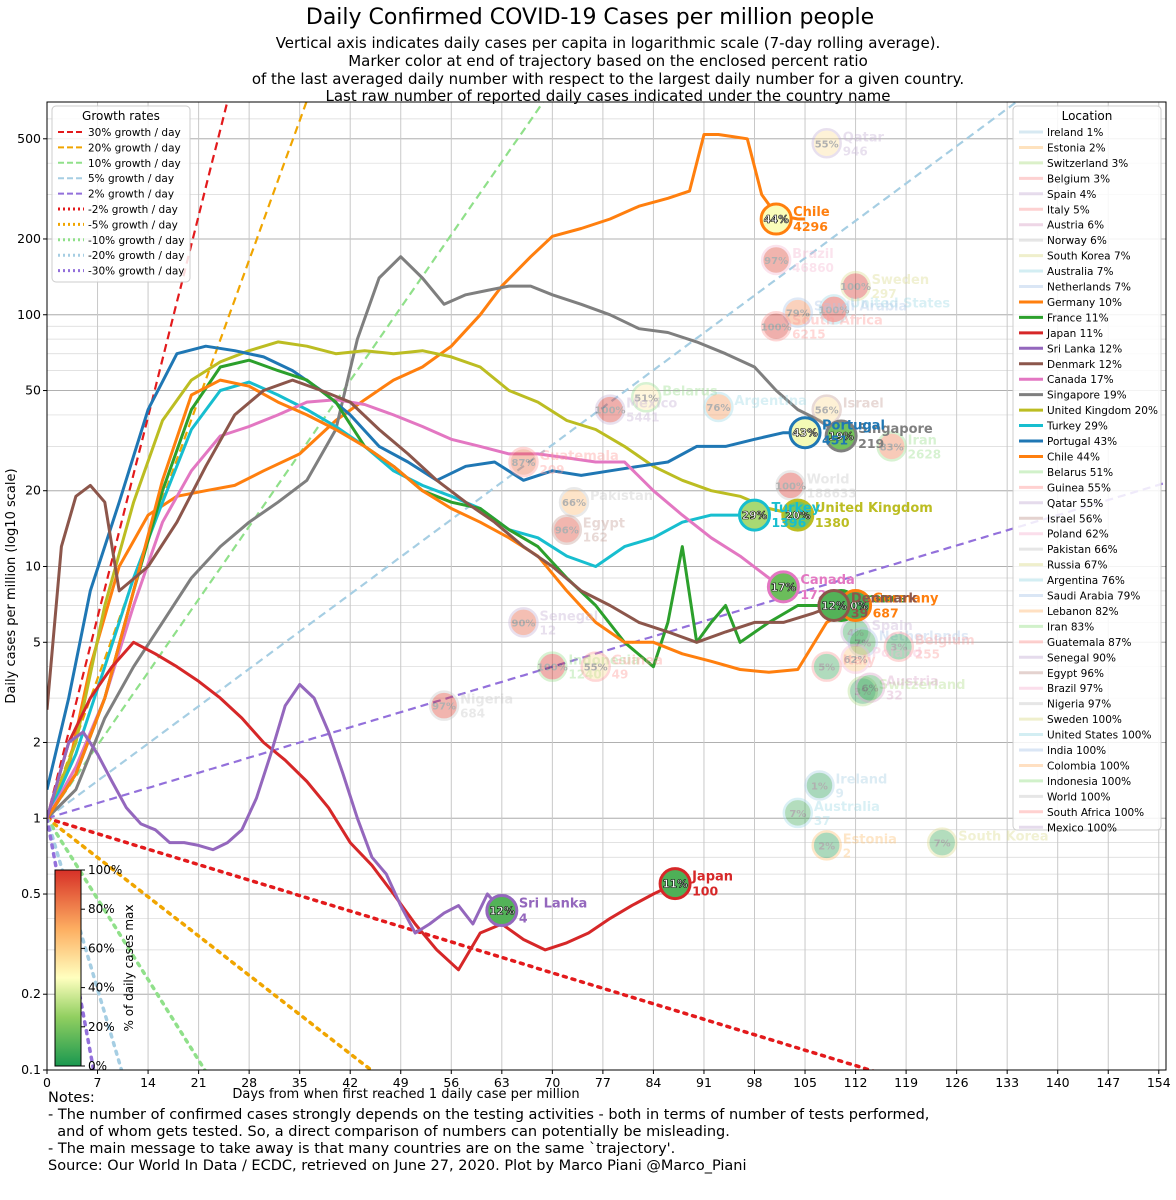  Describe the element at coordinates (859, 612) in the screenshot. I see `end-marker-value: 39` at that location.